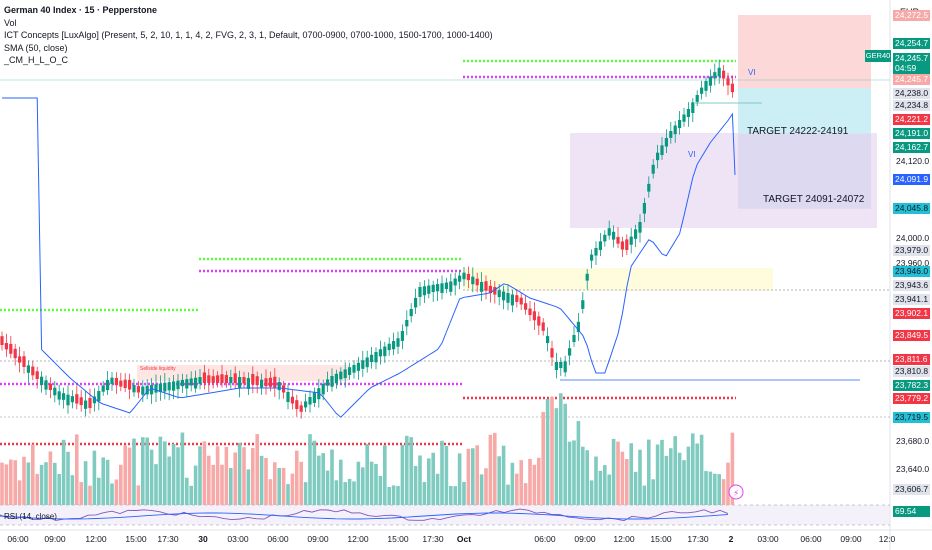 This screenshot has height=550, width=932. Describe the element at coordinates (768, 539) in the screenshot. I see `time-axis-label: 03:00` at that location.